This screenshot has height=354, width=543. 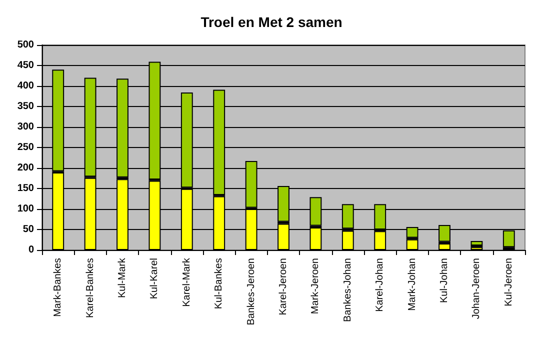 I want to click on x-tick-label: Mark-Bankes, so click(x=58, y=287).